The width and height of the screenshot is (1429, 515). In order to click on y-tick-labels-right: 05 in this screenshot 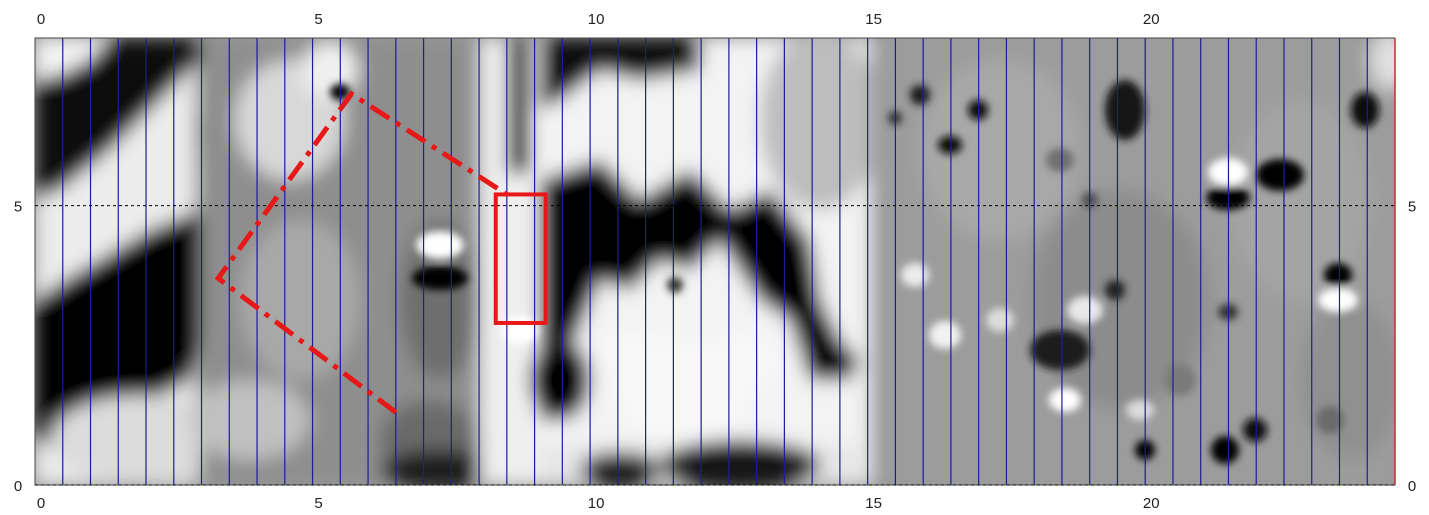, I will do `click(1412, 347)`.